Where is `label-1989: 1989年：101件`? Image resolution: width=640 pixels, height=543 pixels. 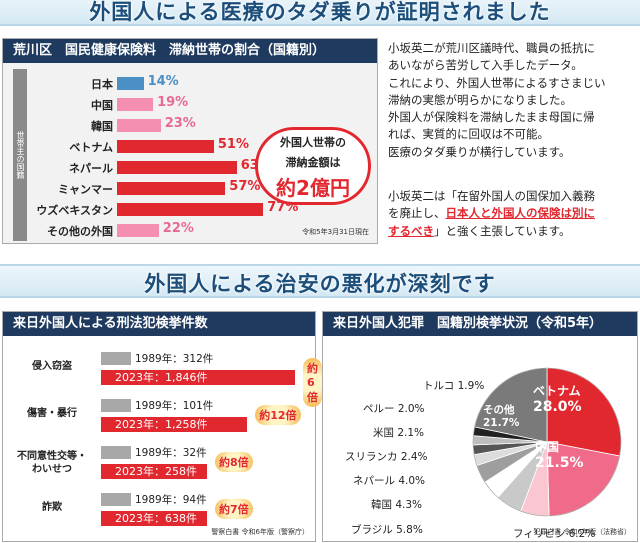
label-1989: 1989年：101件 is located at coordinates (174, 406).